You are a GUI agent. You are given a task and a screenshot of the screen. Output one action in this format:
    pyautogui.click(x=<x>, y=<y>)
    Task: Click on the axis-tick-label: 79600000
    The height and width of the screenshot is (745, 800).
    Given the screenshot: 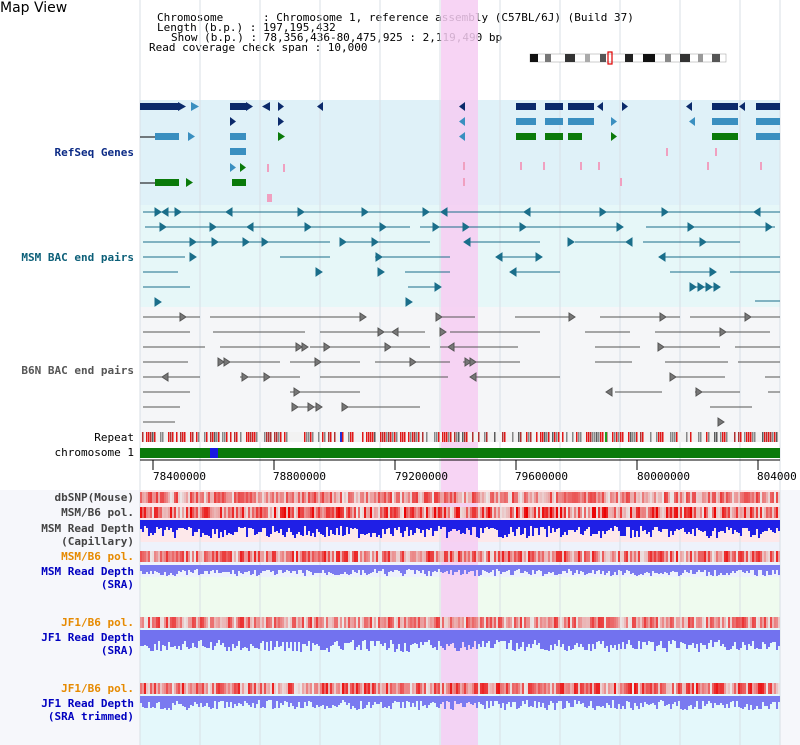 What is the action you would take?
    pyautogui.click(x=541, y=476)
    